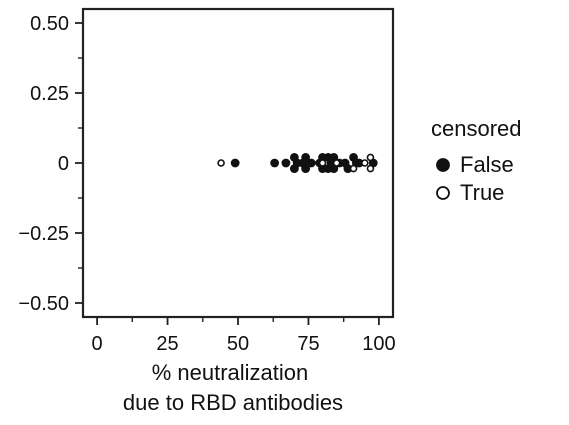 This screenshot has height=425, width=569. What do you see at coordinates (308, 344) in the screenshot?
I see `x-tick-label: 75` at bounding box center [308, 344].